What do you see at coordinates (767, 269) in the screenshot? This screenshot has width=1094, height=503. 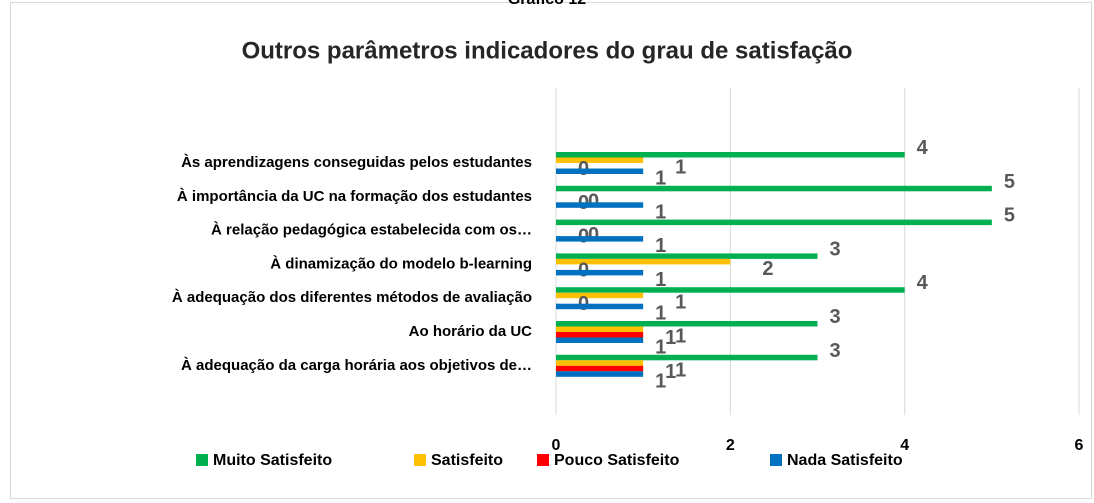 I see `data-label: 2` at bounding box center [767, 269].